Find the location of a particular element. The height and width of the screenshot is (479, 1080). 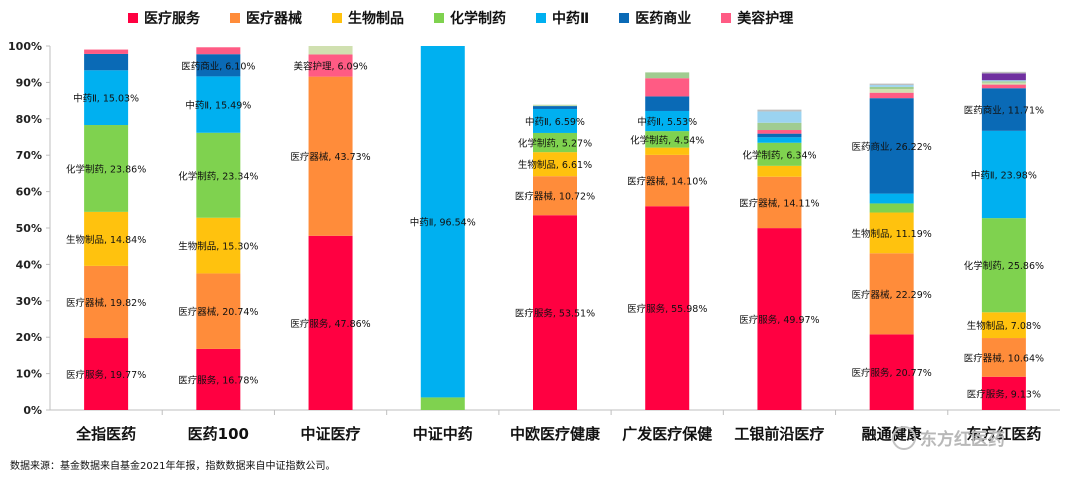

data-label: 生物制品, 7.08% is located at coordinates (1004, 326).